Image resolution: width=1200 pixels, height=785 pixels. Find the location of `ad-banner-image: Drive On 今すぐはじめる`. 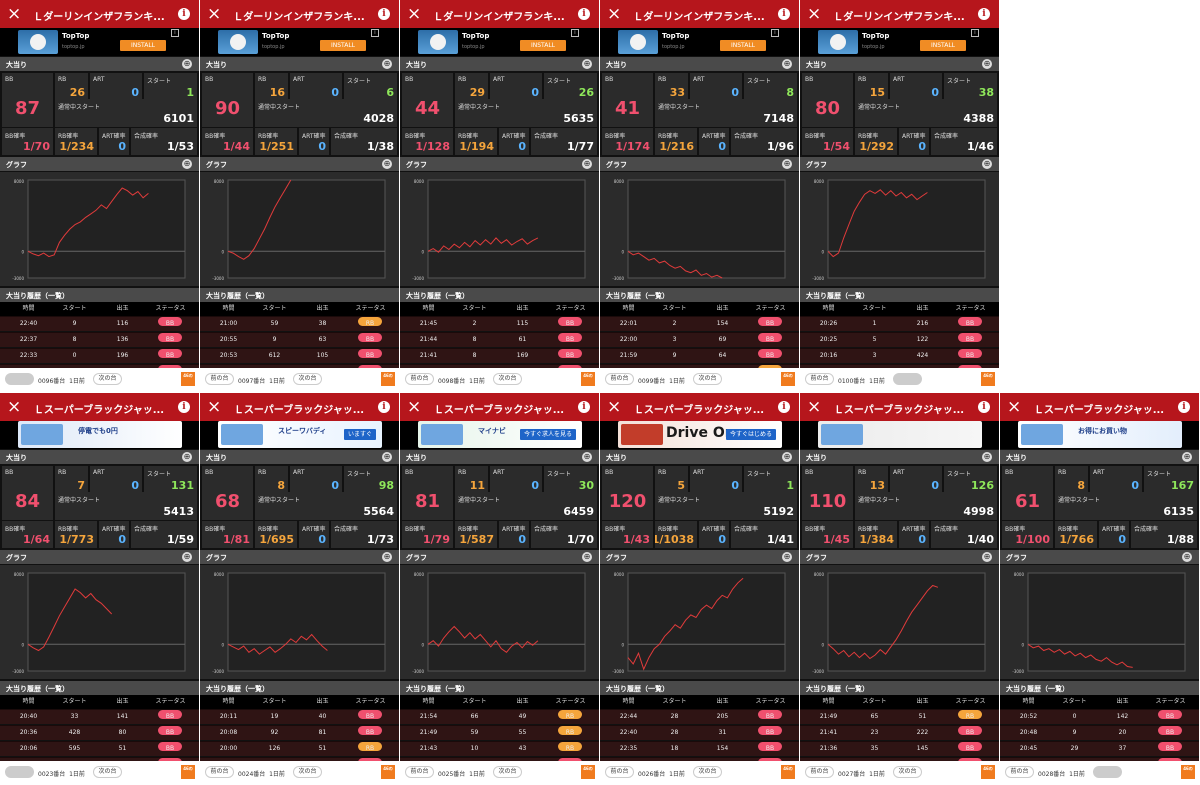

ad-banner-image: Drive On 今すぐはじめる is located at coordinates (700, 434).